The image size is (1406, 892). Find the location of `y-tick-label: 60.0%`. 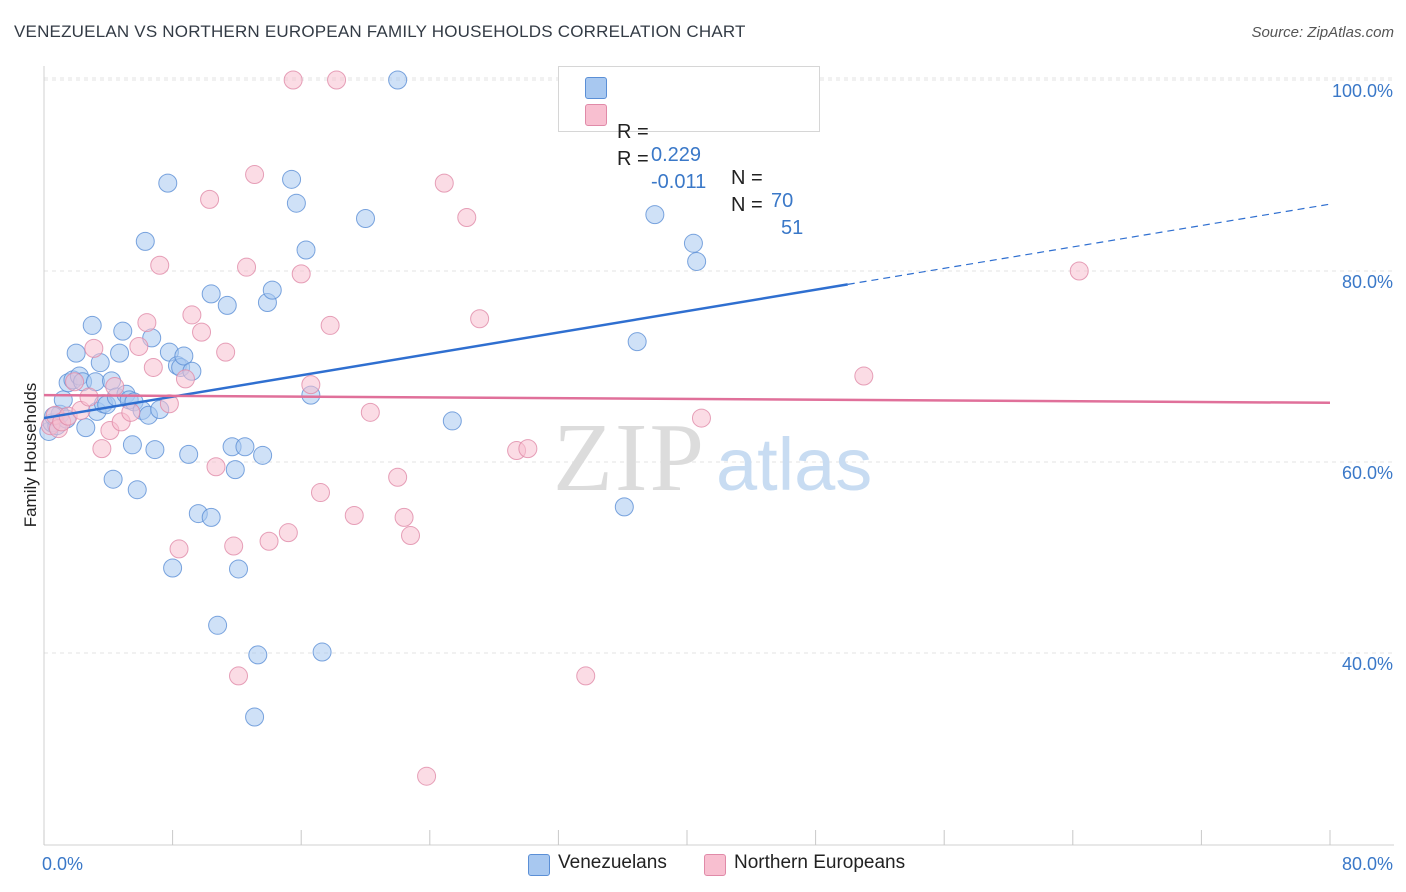

y-tick-label: 60.0% is located at coordinates (1367, 473).